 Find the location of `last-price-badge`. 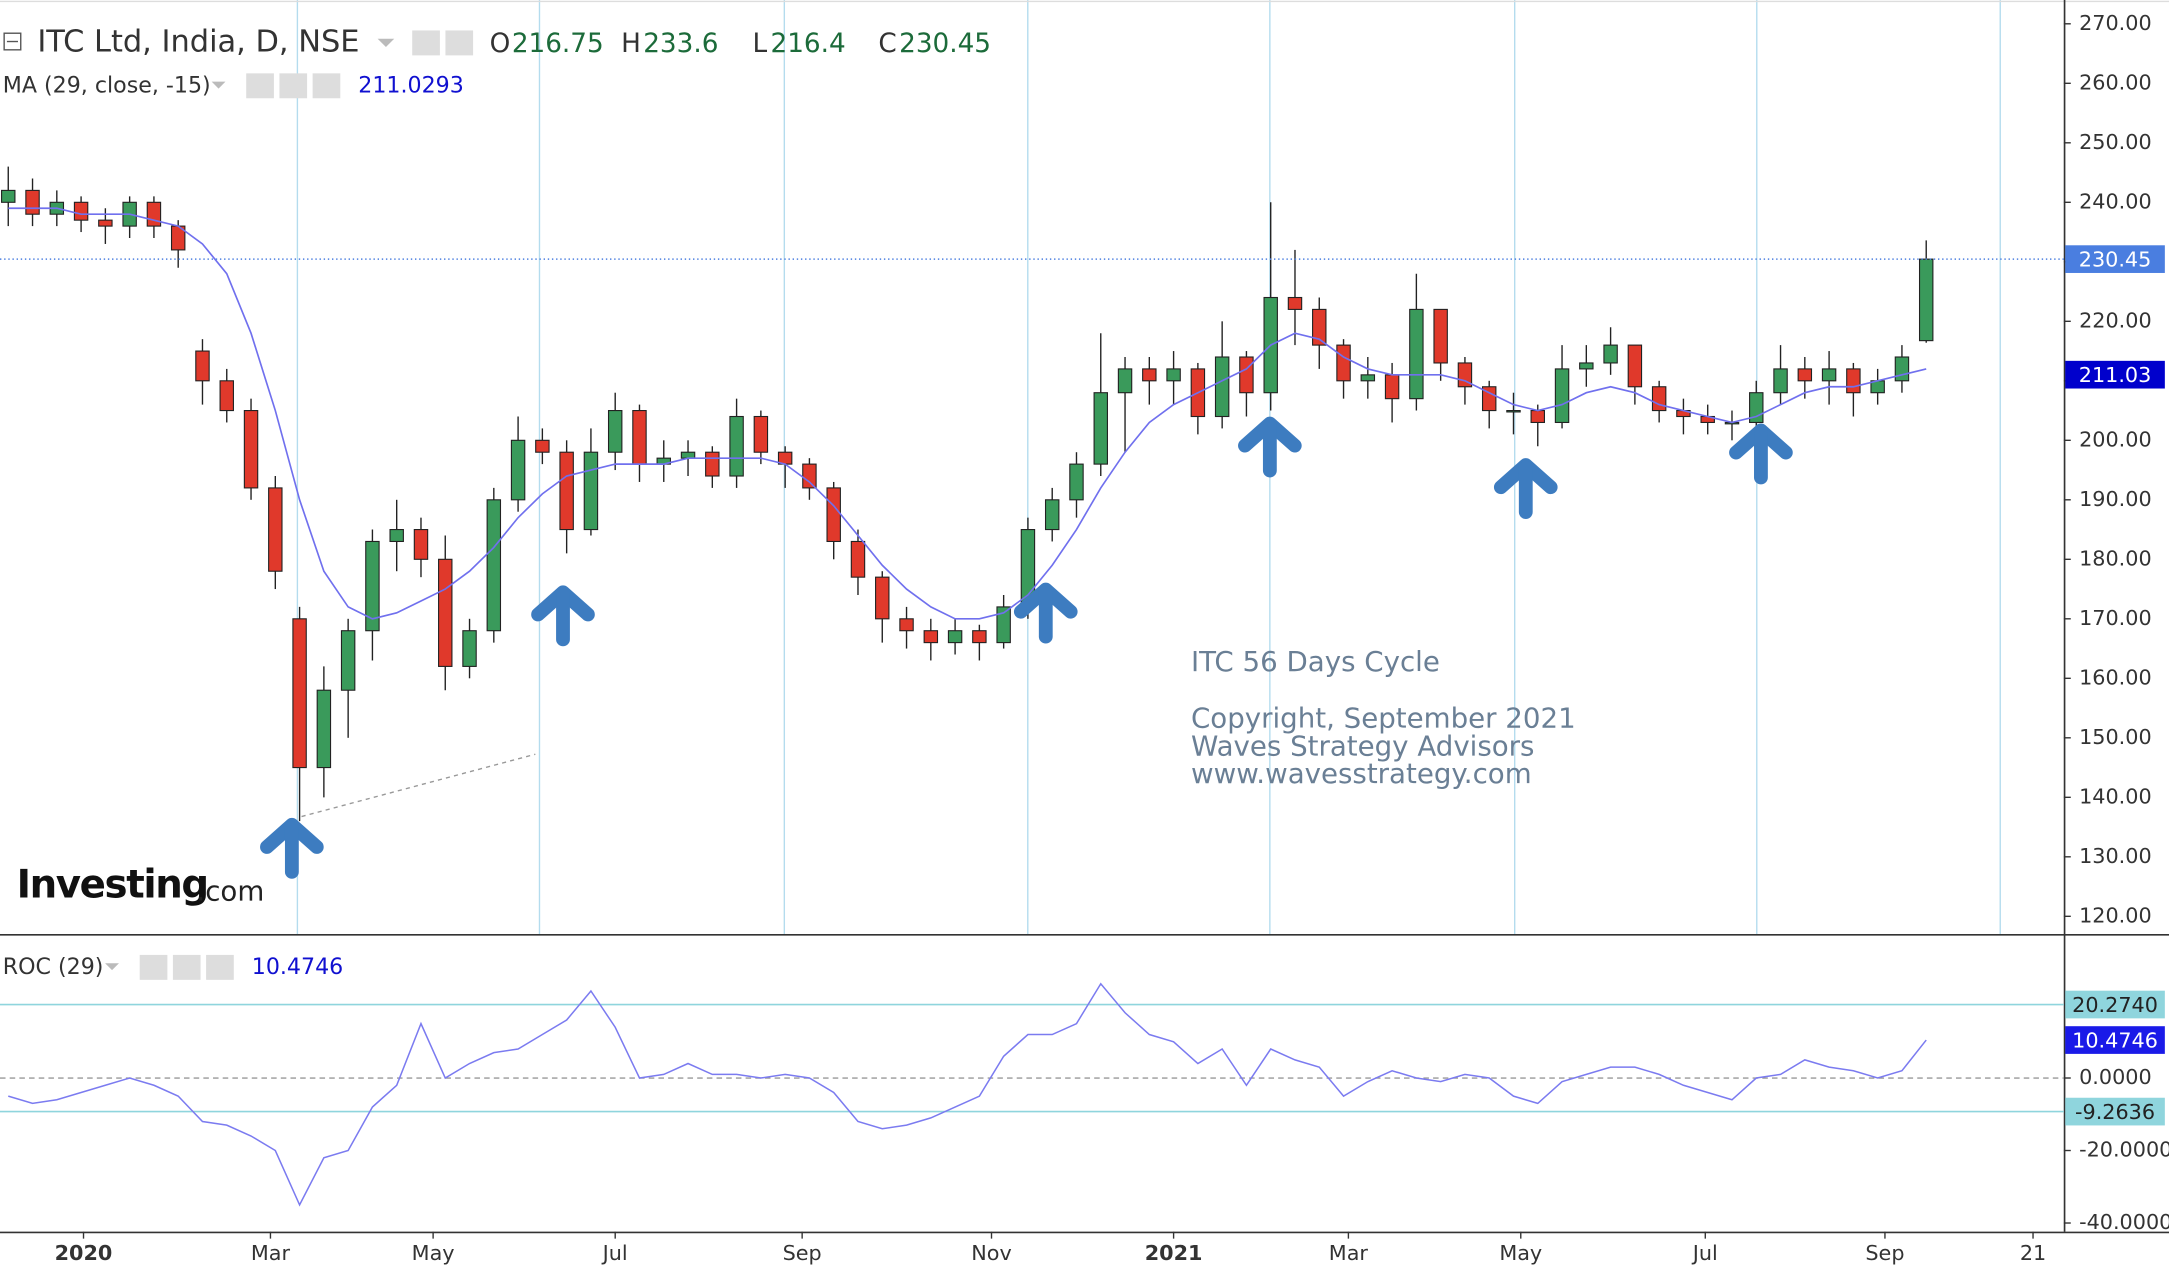

last-price-badge is located at coordinates (2115, 259).